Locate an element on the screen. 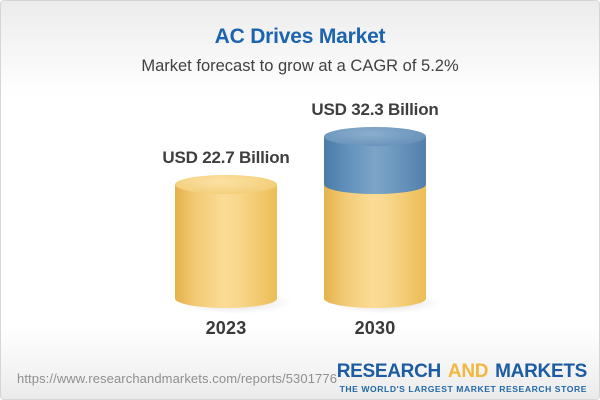 The image size is (600, 400). bar-2030-category-label: 2030 is located at coordinates (375, 328).